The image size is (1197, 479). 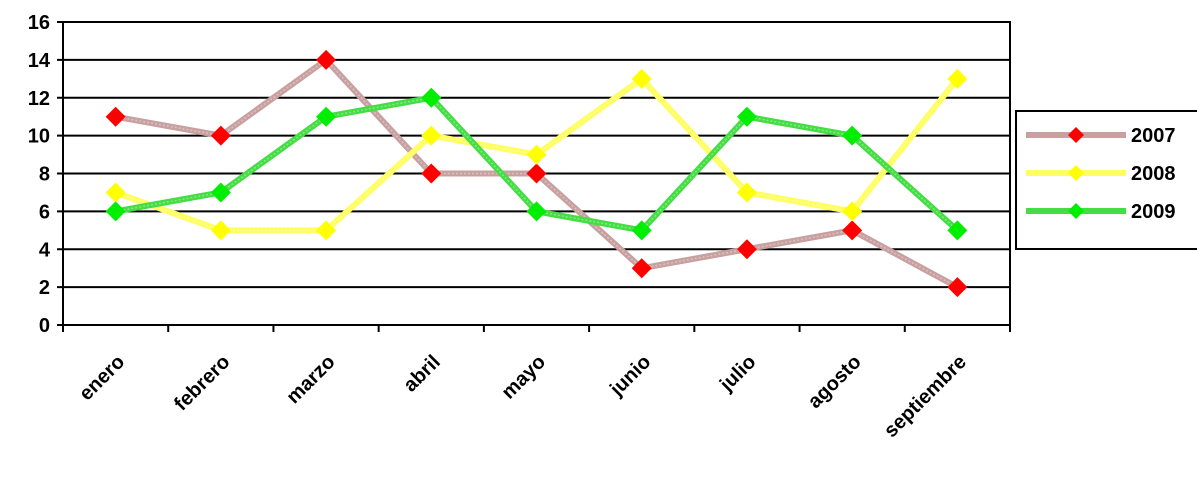 What do you see at coordinates (202, 383) in the screenshot?
I see `x-tick-label: febrero` at bounding box center [202, 383].